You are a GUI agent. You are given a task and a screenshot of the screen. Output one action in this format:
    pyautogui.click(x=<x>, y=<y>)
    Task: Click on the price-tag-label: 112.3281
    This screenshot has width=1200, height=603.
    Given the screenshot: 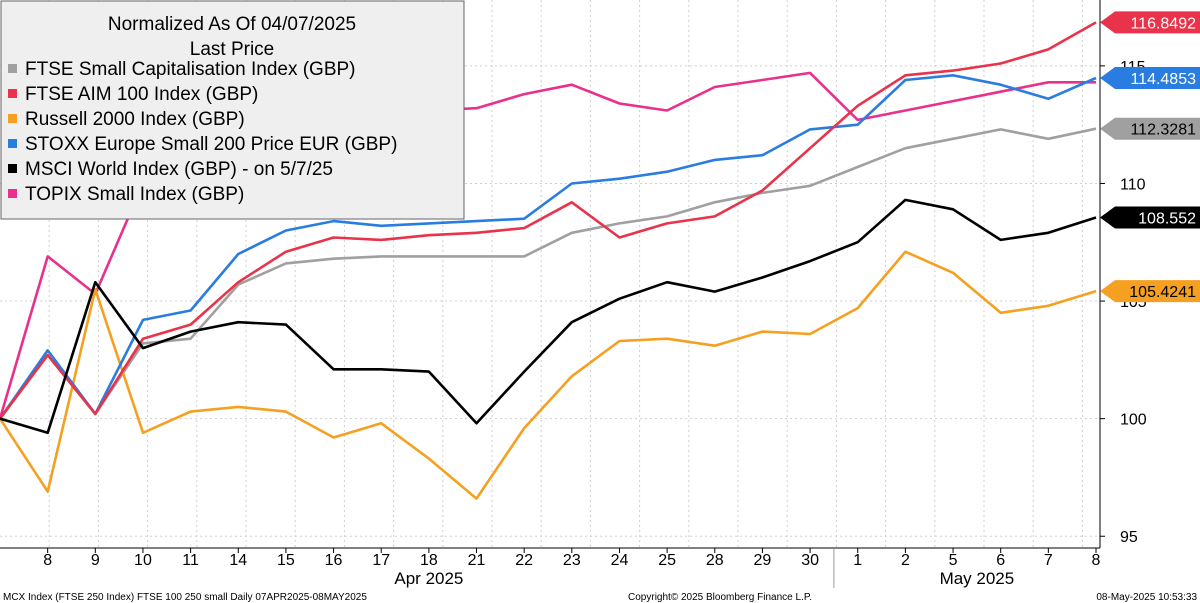 What is the action you would take?
    pyautogui.click(x=1163, y=130)
    